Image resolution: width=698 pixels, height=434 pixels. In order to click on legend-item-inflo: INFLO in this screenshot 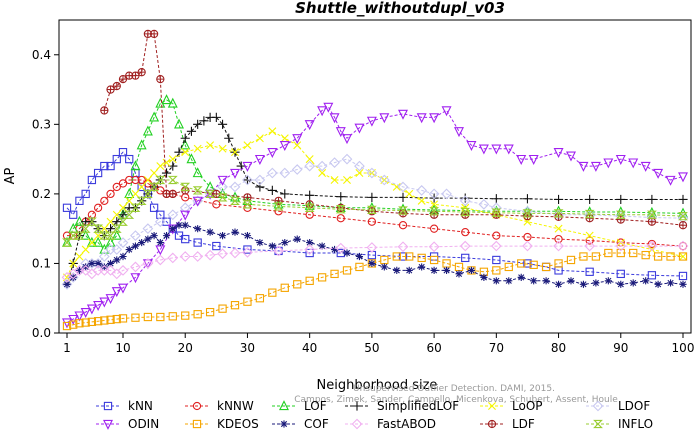, I will do `click(619, 424)`.